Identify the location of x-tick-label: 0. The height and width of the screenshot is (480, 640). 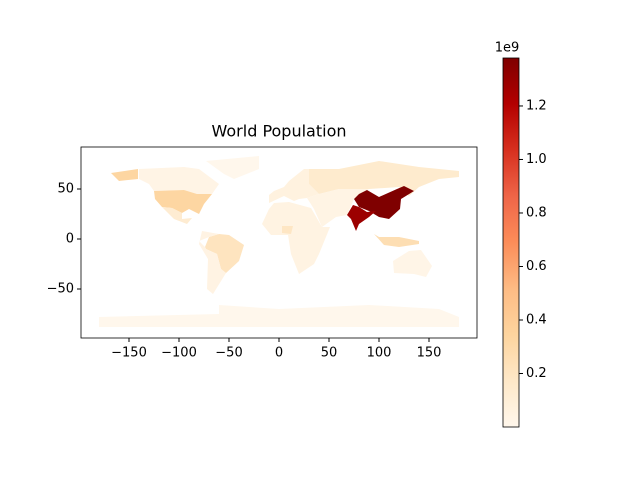
(279, 353).